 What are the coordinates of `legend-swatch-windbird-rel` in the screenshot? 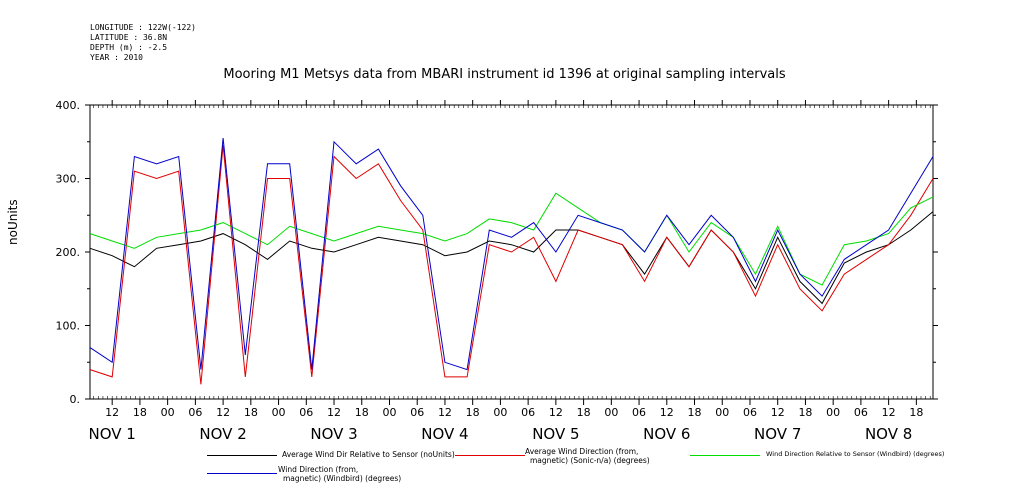 It's located at (725, 455).